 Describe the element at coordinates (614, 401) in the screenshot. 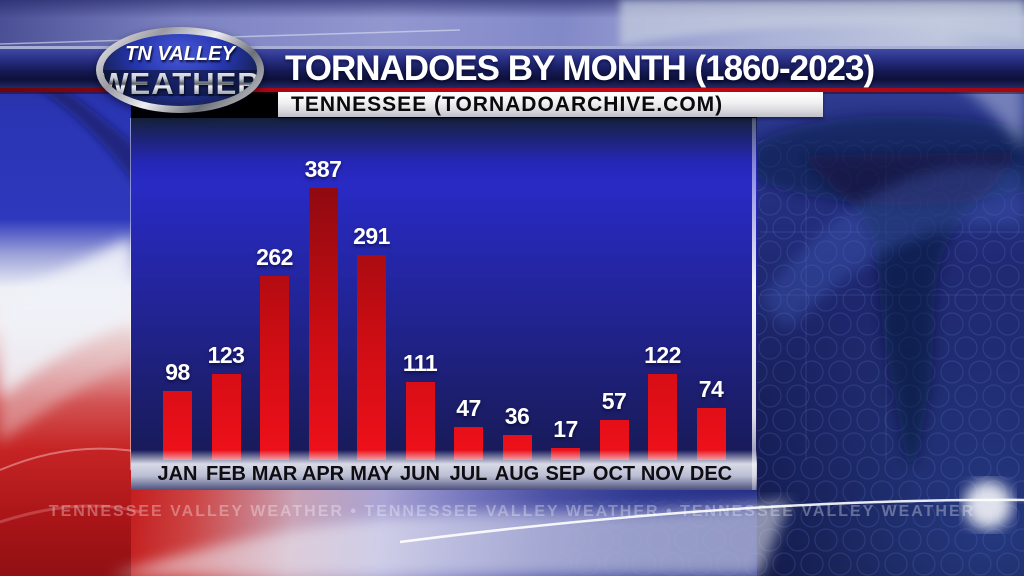

I see `bar-value-label-oct: 57` at that location.